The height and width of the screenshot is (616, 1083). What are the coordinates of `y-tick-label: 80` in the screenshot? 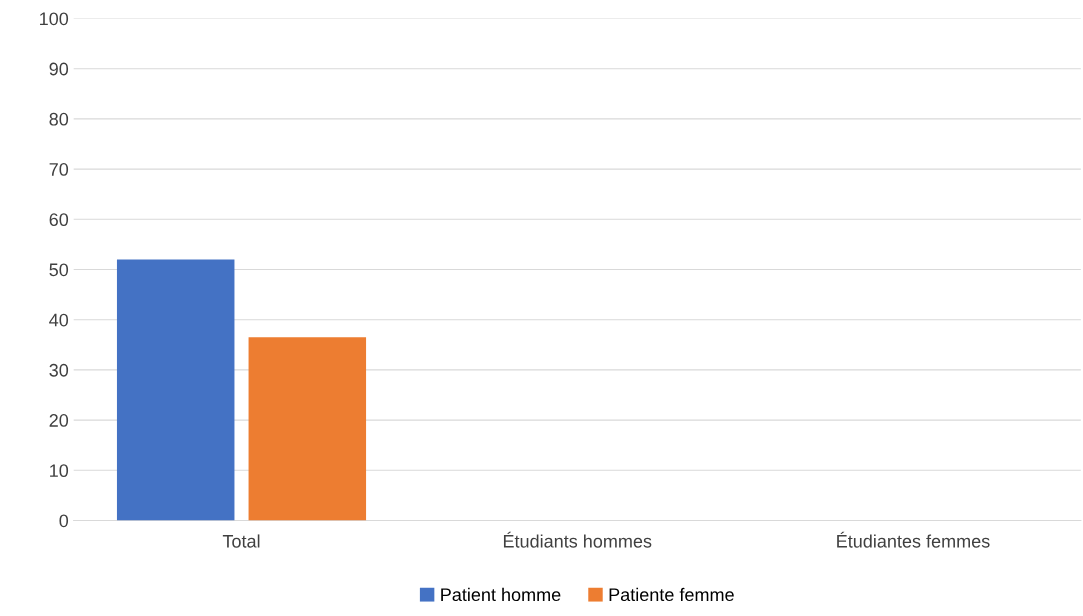 It's located at (59, 119).